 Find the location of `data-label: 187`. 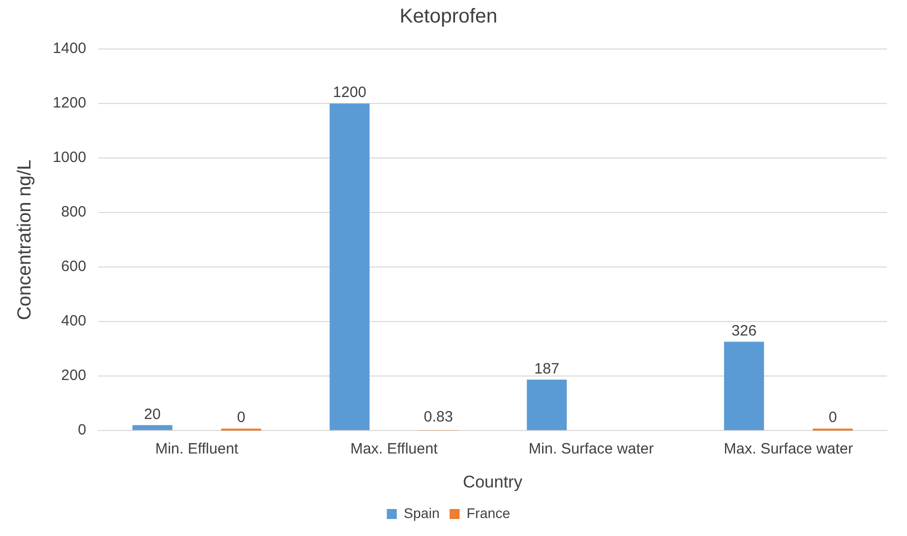

data-label: 187 is located at coordinates (547, 369).